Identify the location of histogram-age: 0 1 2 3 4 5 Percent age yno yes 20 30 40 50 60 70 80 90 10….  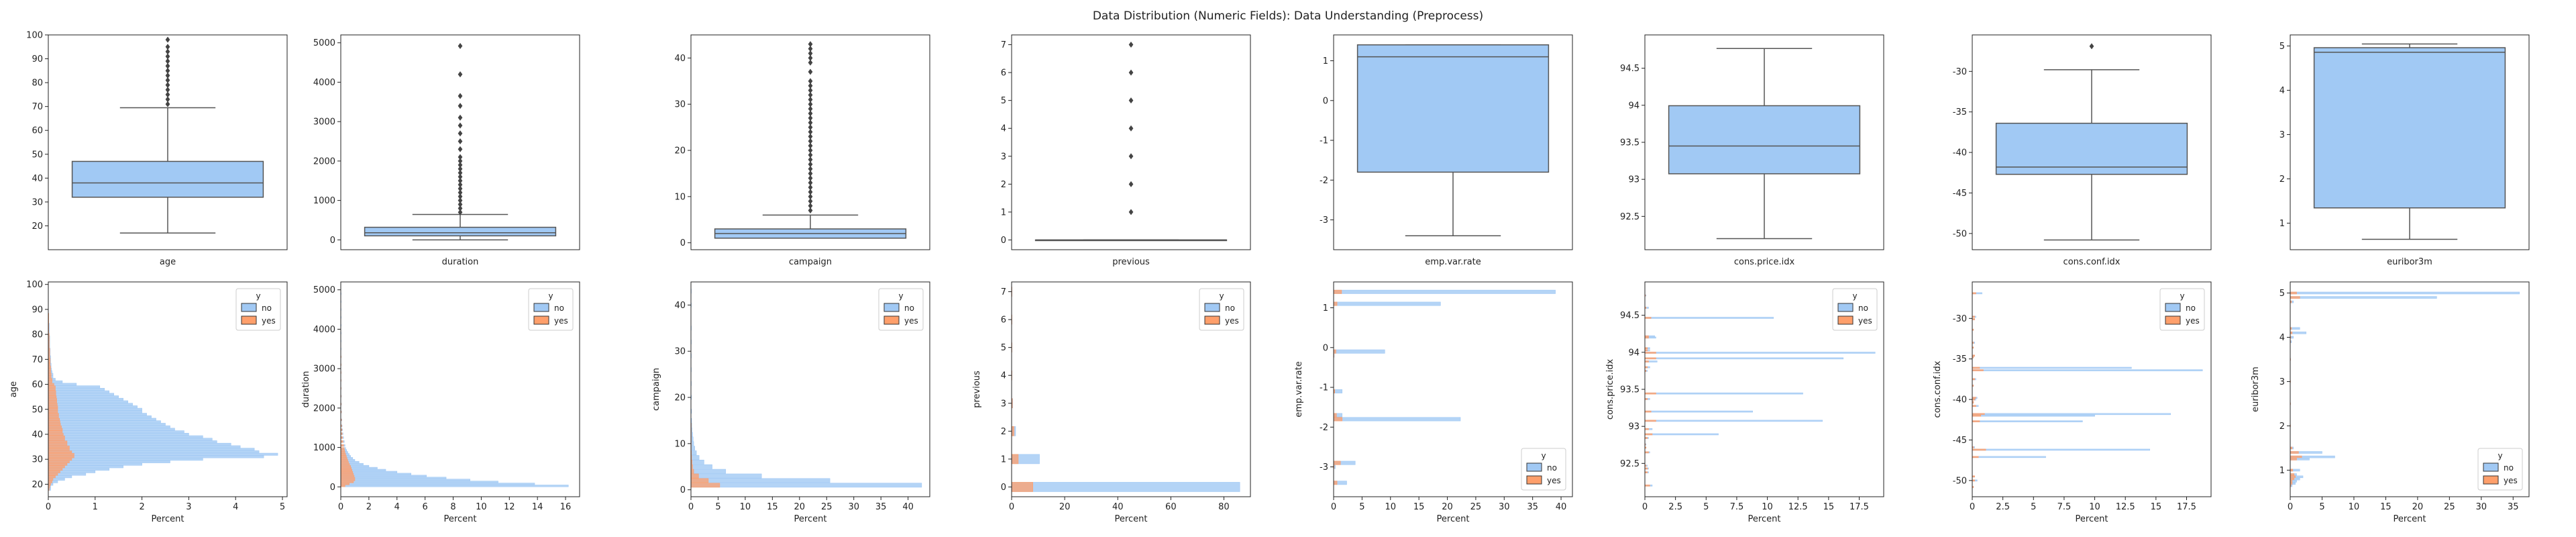
(148, 402).